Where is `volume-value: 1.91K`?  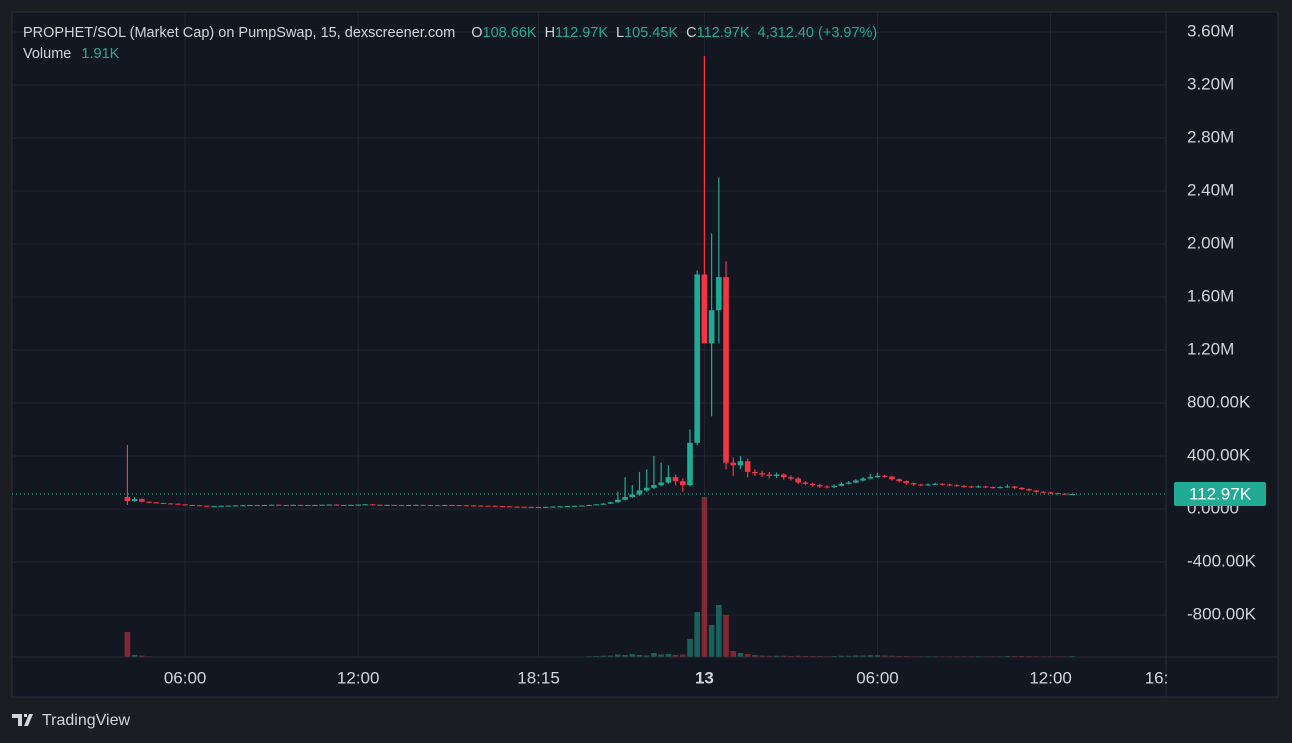
volume-value: 1.91K is located at coordinates (100, 54).